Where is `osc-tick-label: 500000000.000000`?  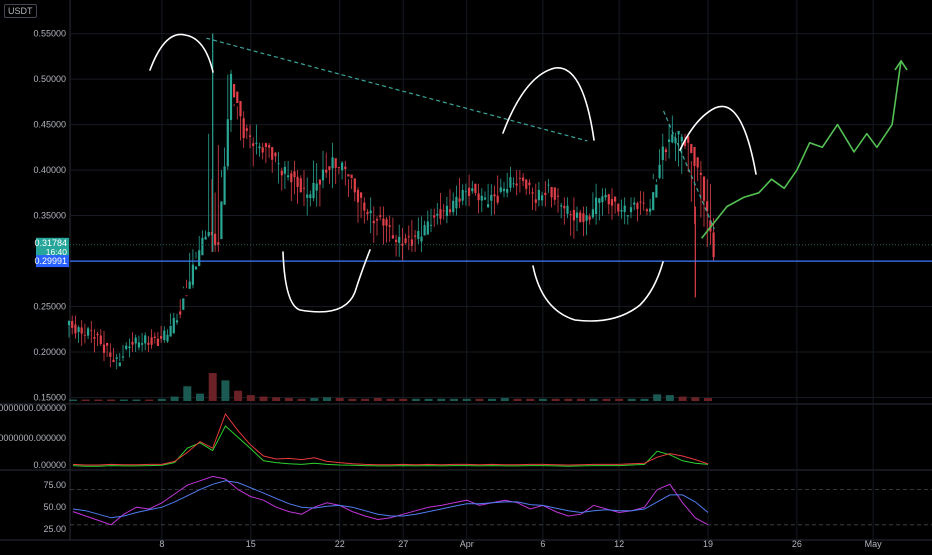
osc-tick-label: 500000000.000000 is located at coordinates (33, 438).